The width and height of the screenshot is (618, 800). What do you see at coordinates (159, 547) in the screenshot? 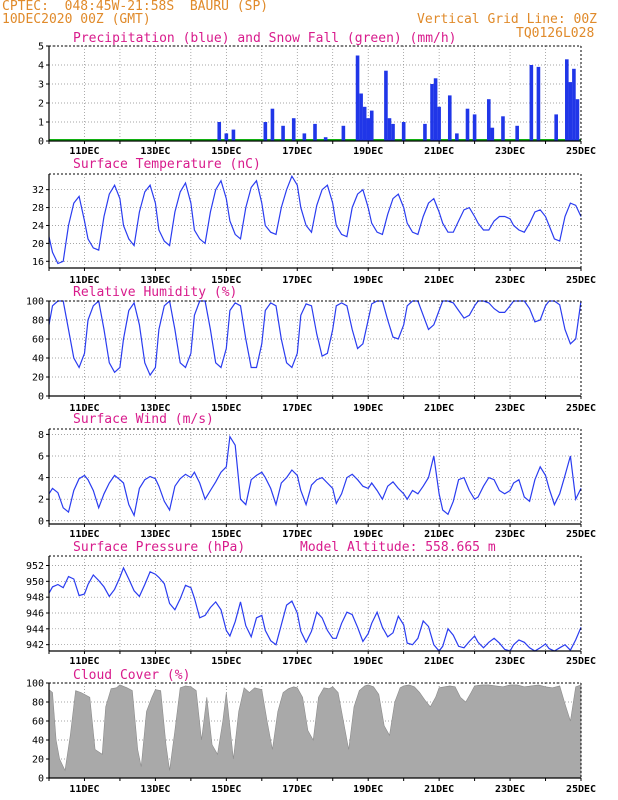
I see `panel-title-press: Surface Pressure (hPa)` at bounding box center [159, 547].